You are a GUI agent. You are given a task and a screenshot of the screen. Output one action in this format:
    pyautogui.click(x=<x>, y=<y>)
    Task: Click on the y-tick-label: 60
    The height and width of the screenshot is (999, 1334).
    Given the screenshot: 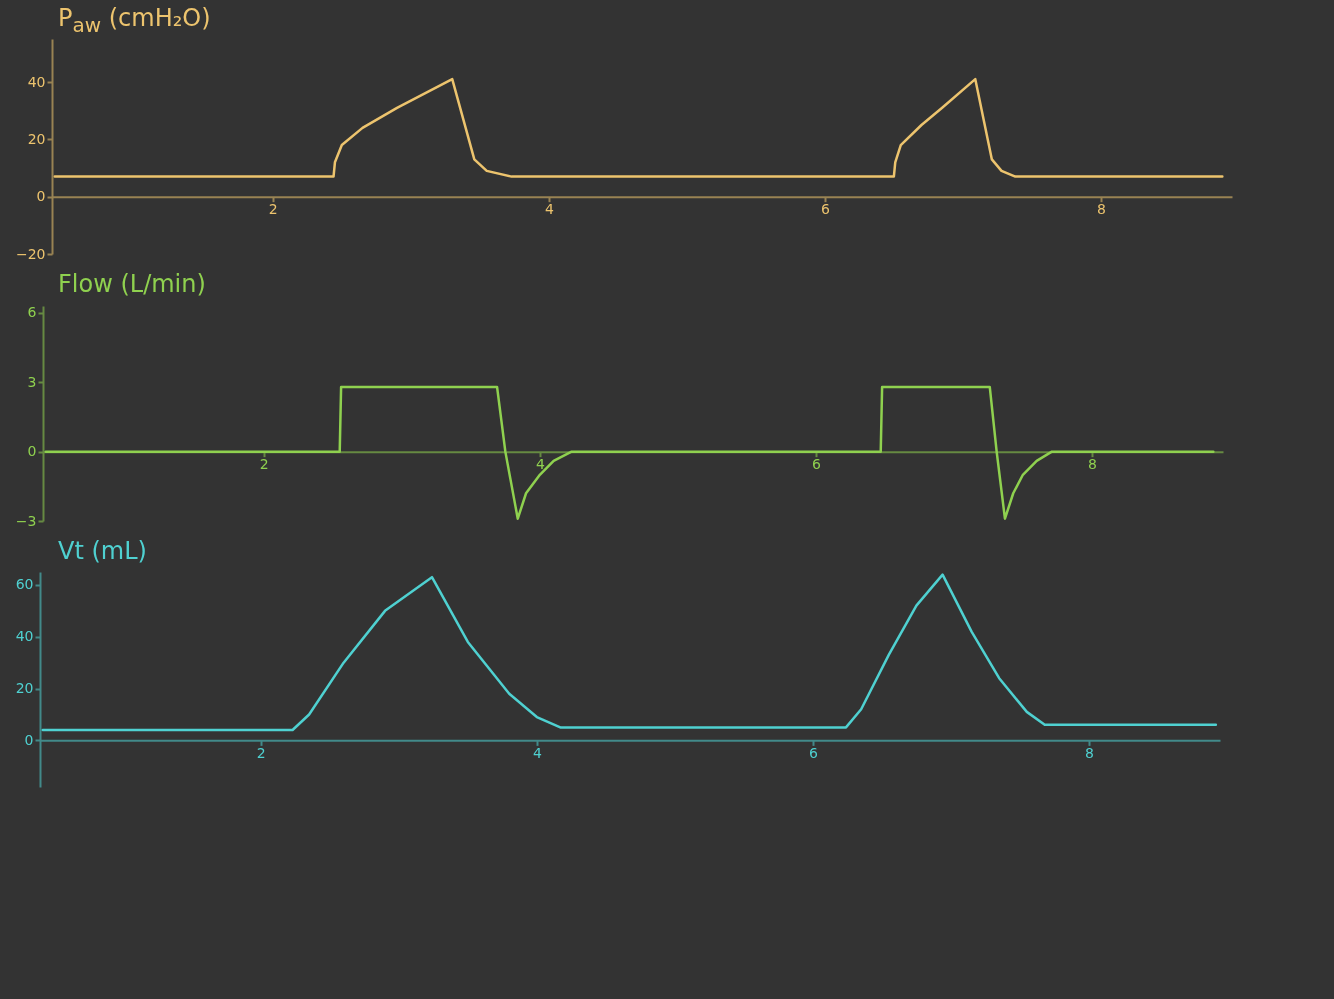 What is the action you would take?
    pyautogui.click(x=24, y=584)
    